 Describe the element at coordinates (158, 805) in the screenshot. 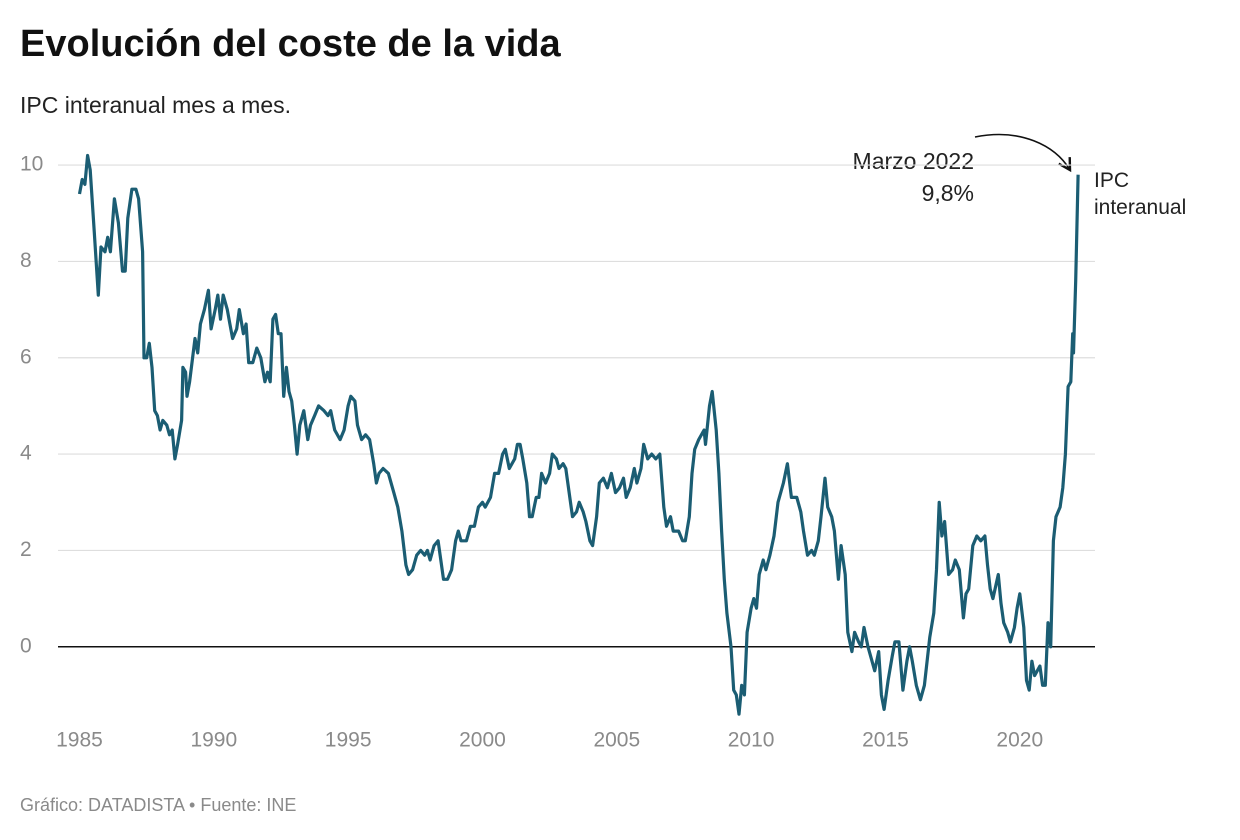

I see `footer: Gráfico: DATADISTA • Fuente: INE` at that location.